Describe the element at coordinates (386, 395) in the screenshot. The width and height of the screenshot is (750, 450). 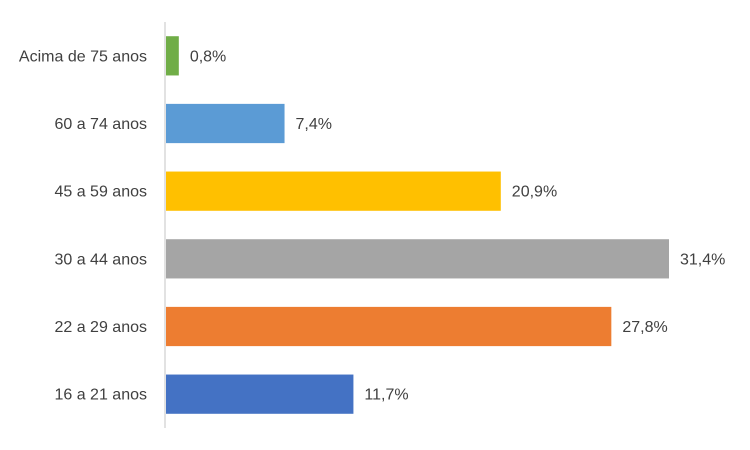
I see `data-label-5: 11,7%` at that location.